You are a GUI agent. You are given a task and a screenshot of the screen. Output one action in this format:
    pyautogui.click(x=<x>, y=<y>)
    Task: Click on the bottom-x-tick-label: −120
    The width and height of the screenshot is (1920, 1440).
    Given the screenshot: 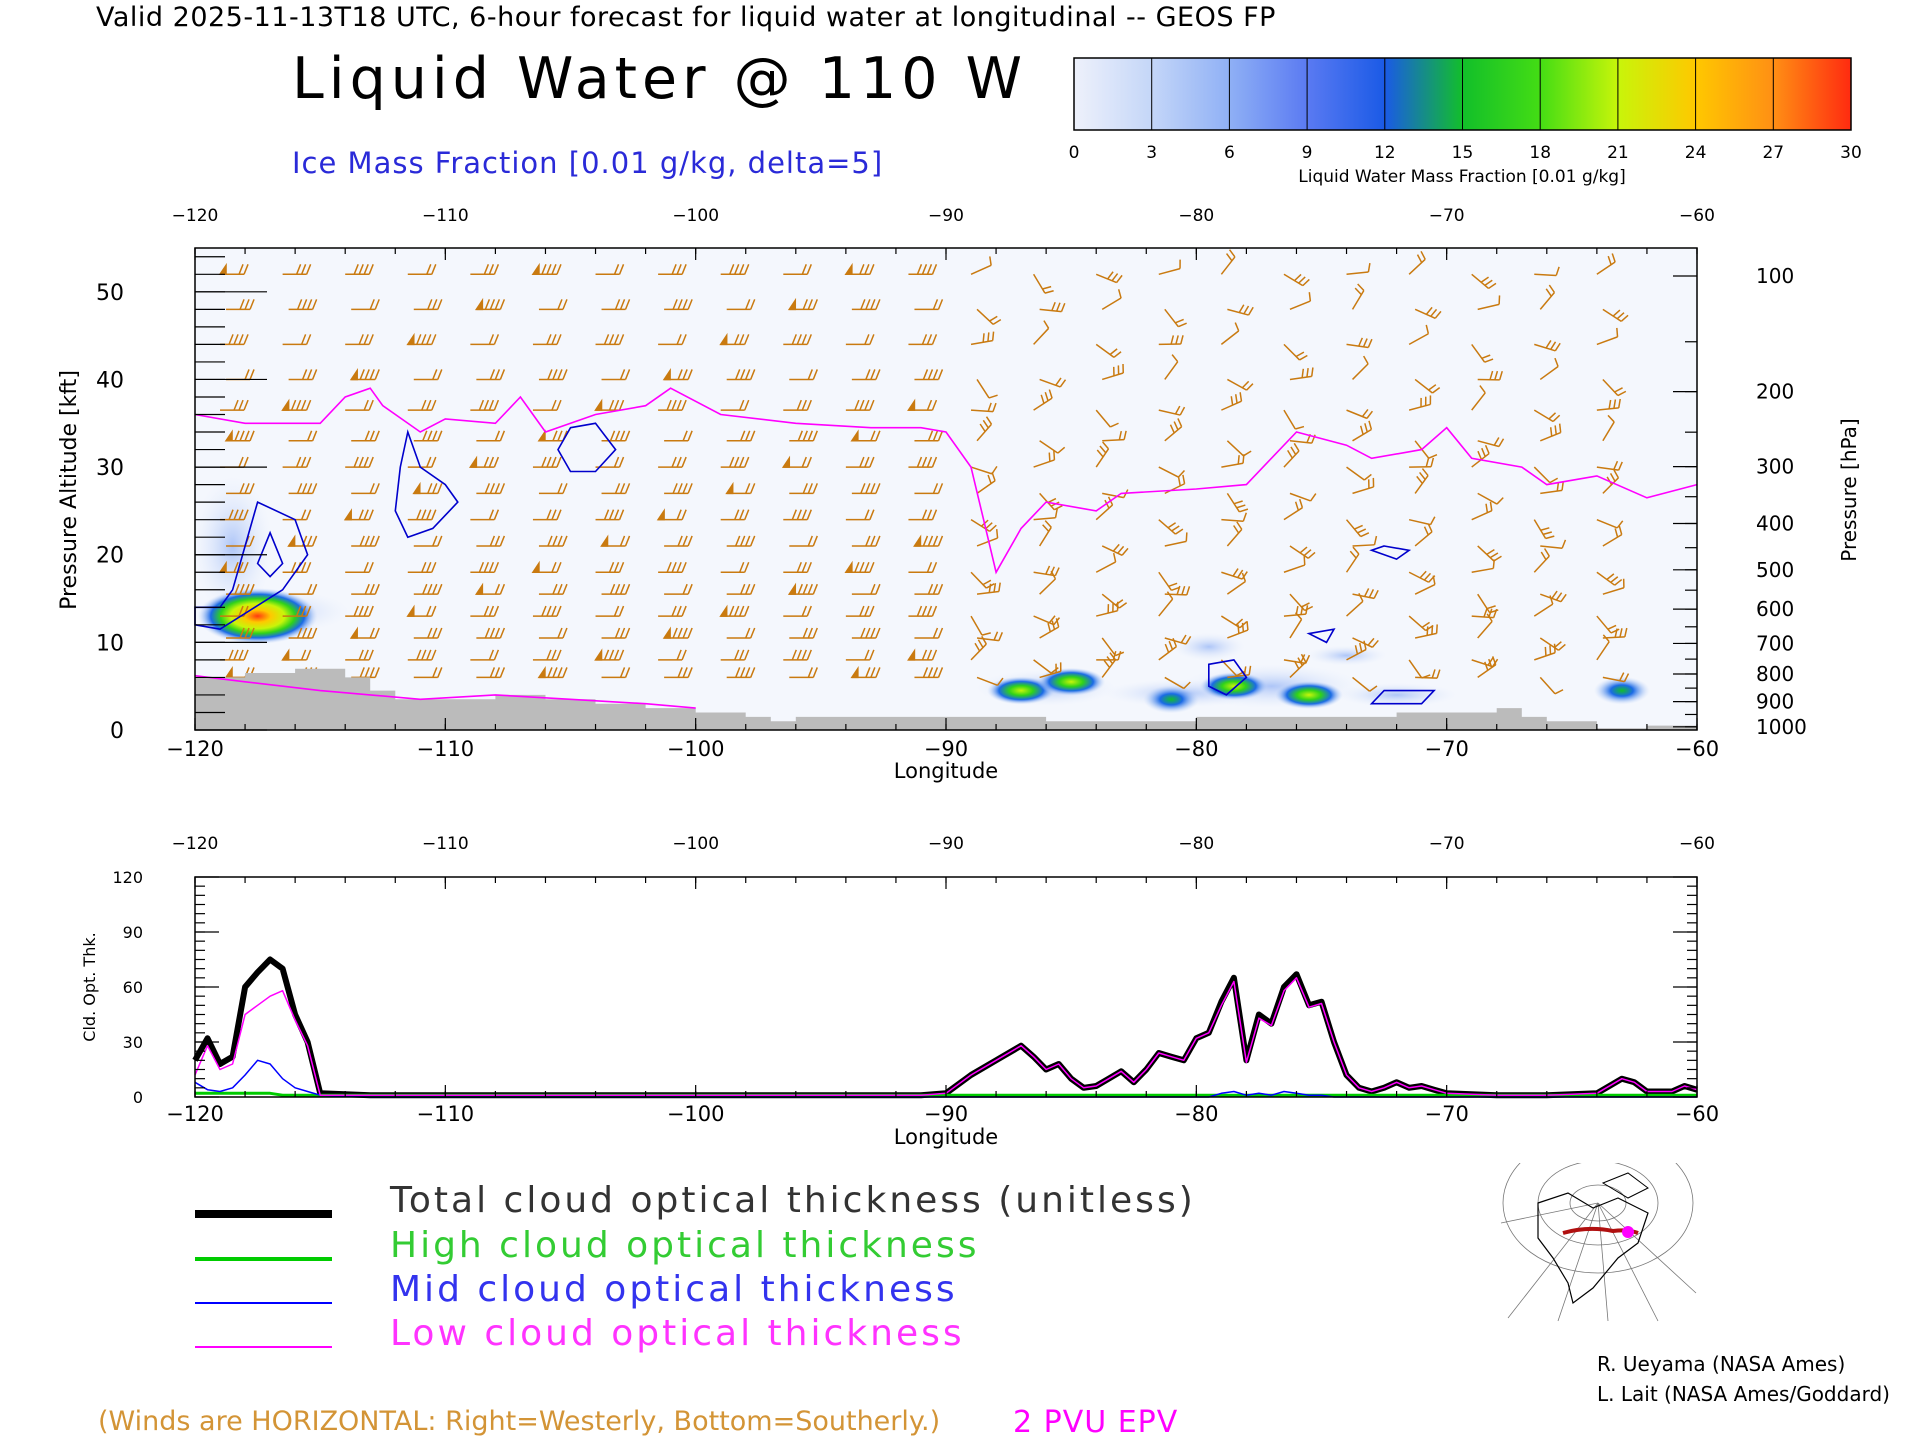 What is the action you would take?
    pyautogui.click(x=195, y=1114)
    